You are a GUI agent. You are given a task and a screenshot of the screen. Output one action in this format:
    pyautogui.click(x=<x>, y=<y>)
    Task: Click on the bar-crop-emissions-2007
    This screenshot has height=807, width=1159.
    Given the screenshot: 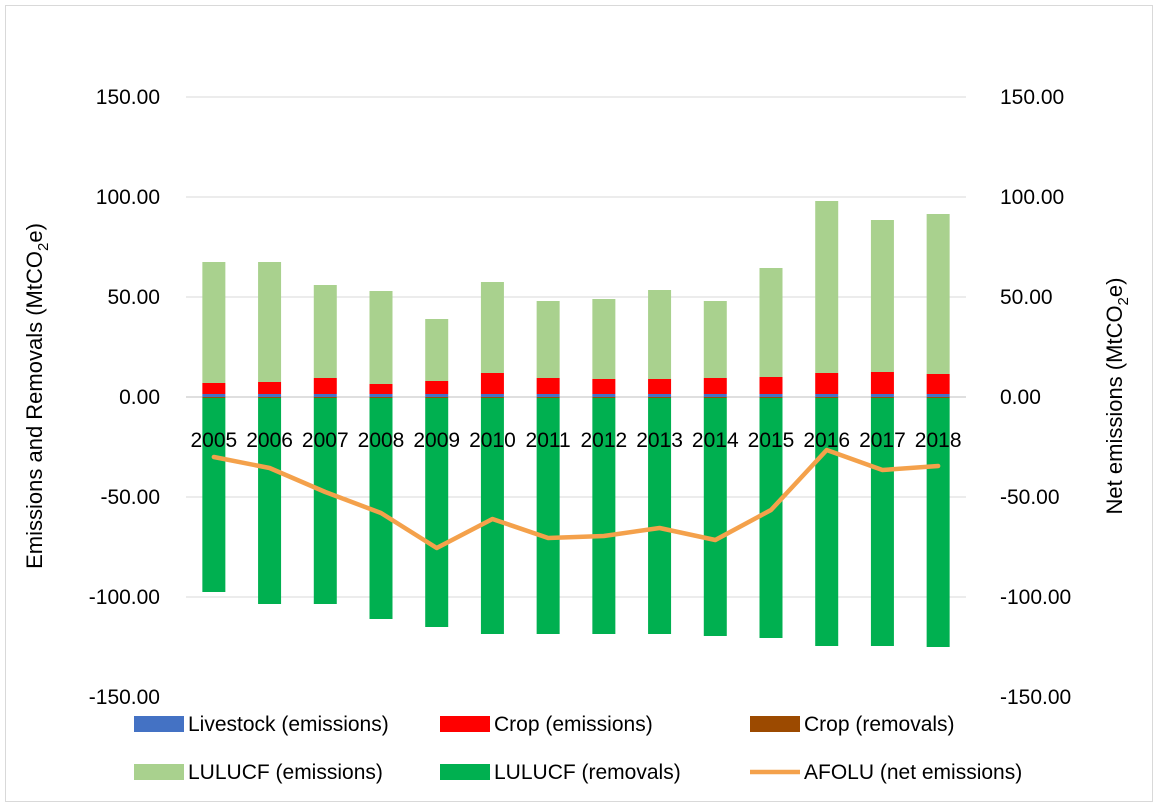 What is the action you would take?
    pyautogui.click(x=325, y=386)
    